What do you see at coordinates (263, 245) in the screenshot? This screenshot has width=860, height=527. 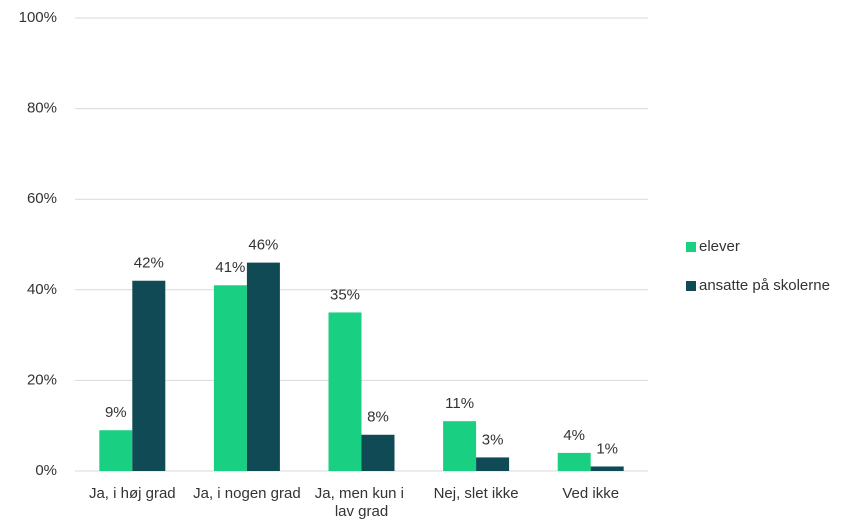 I see `data-label: 46%` at bounding box center [263, 245].